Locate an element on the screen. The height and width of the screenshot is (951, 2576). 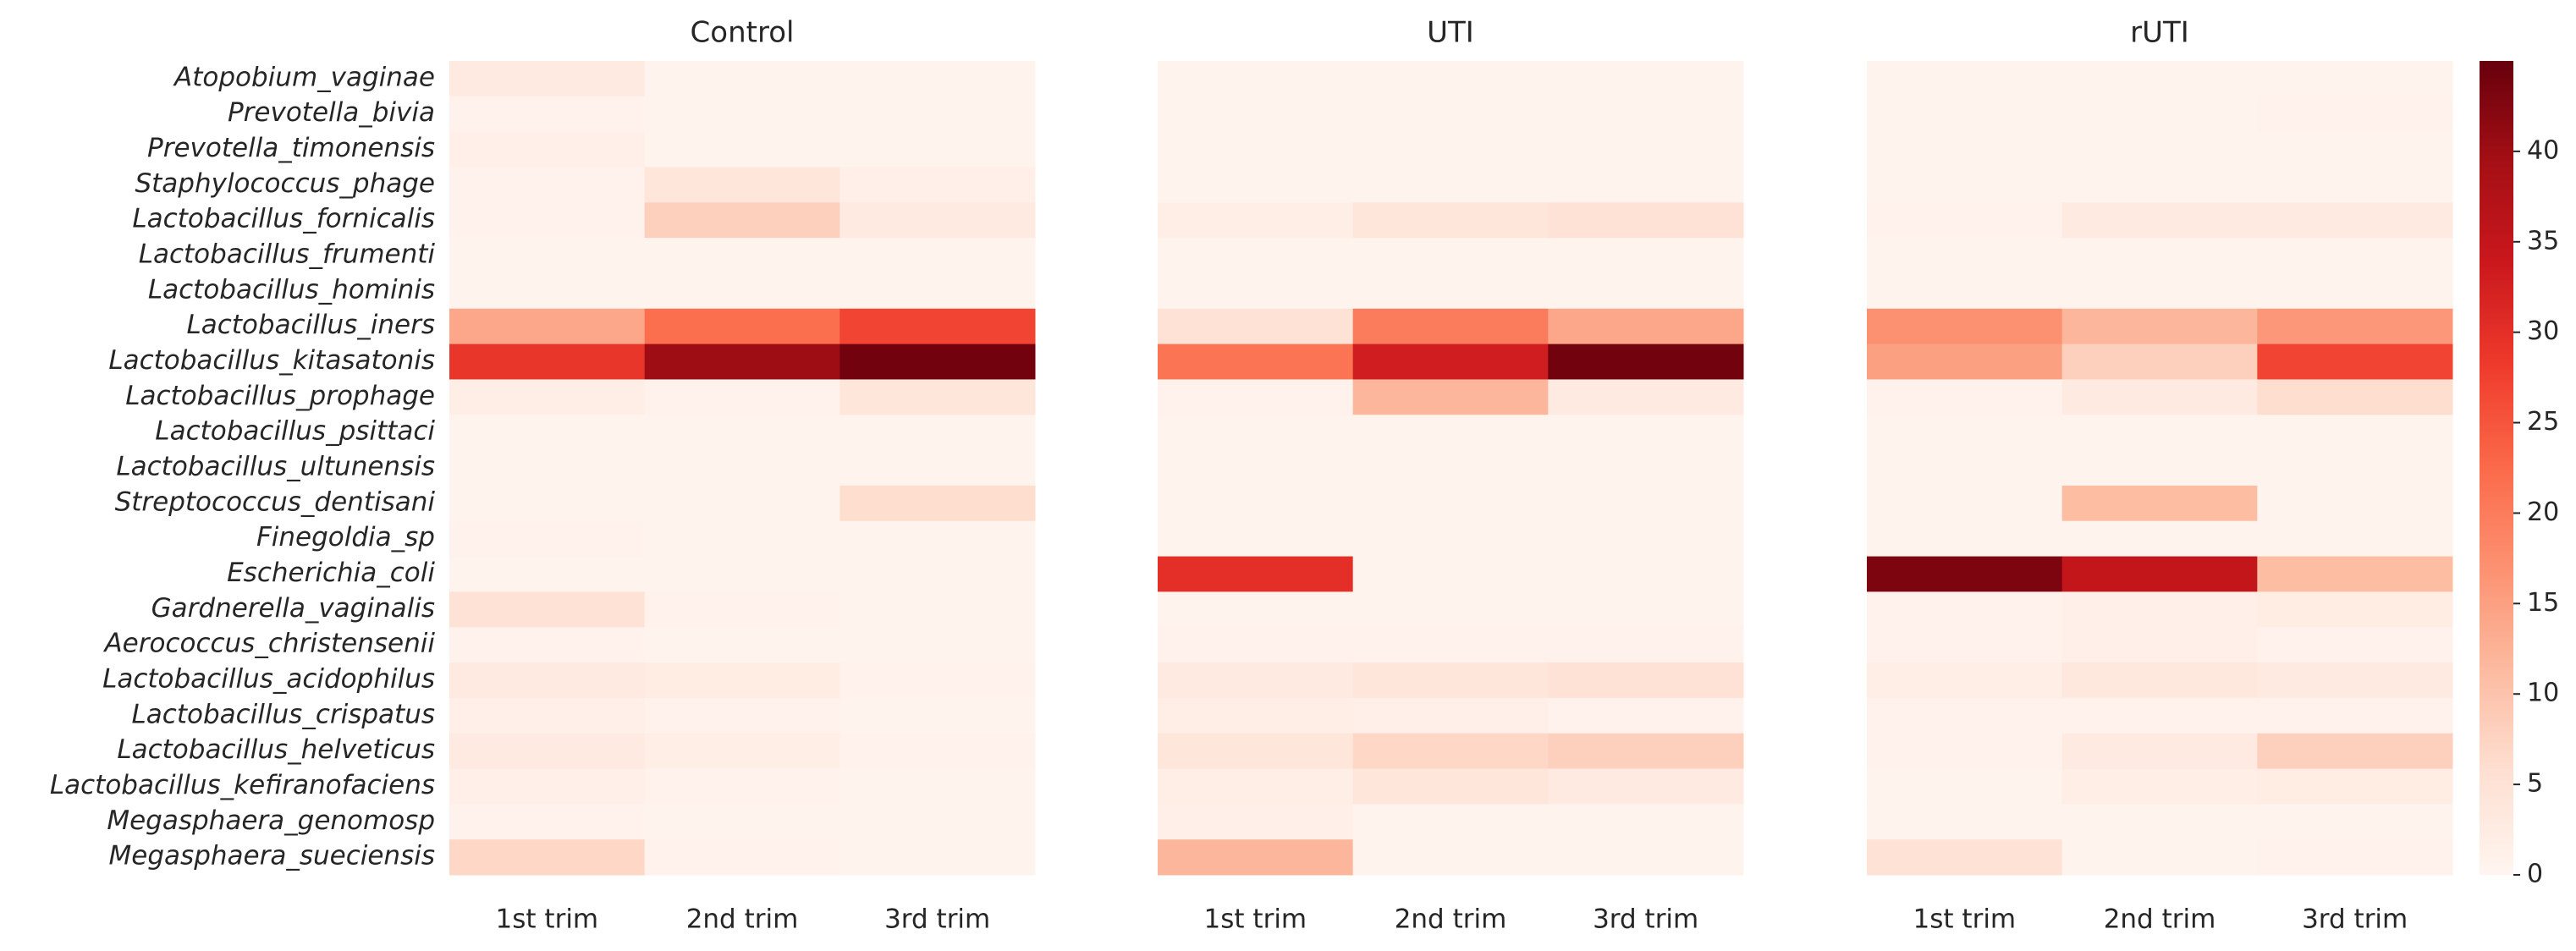
colorbar-tick-label: 30 is located at coordinates (2543, 331).